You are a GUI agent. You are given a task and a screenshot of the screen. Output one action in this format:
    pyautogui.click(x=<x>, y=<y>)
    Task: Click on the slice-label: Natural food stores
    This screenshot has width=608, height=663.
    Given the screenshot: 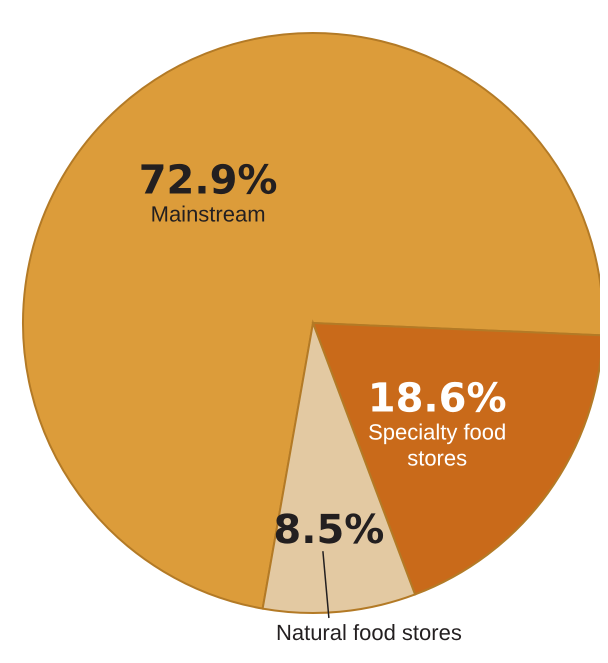 What is the action you would take?
    pyautogui.click(x=369, y=632)
    